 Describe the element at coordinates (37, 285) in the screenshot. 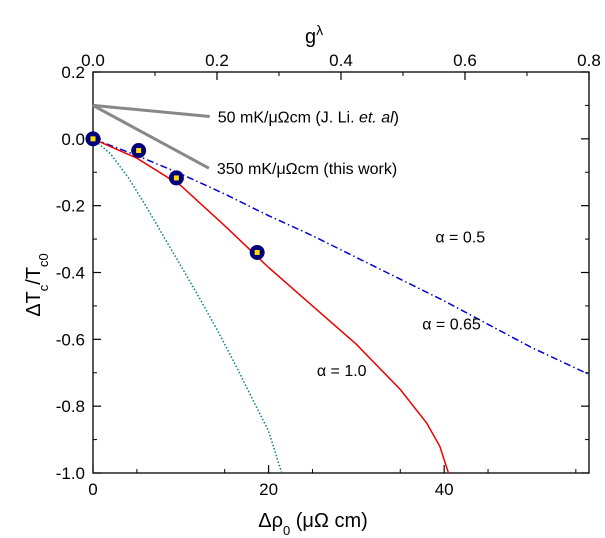

I see `y-axis-title: ΔTc/Tc0` at that location.